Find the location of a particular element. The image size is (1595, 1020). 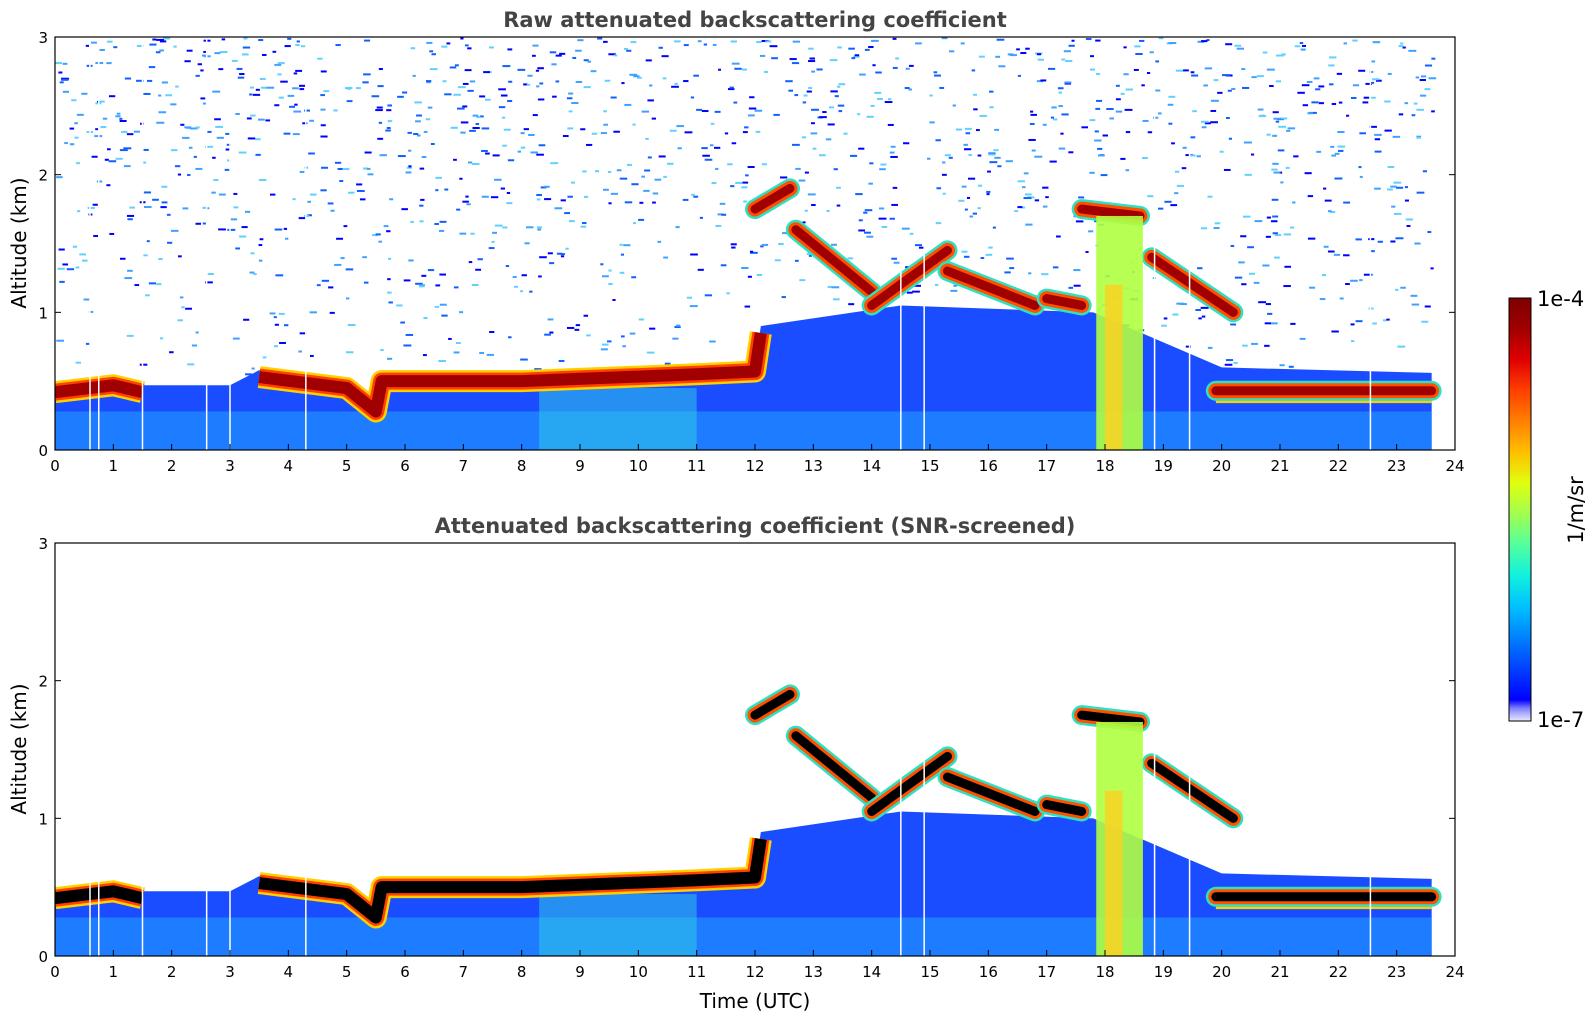

bl-top is located at coordinates (512, 881).